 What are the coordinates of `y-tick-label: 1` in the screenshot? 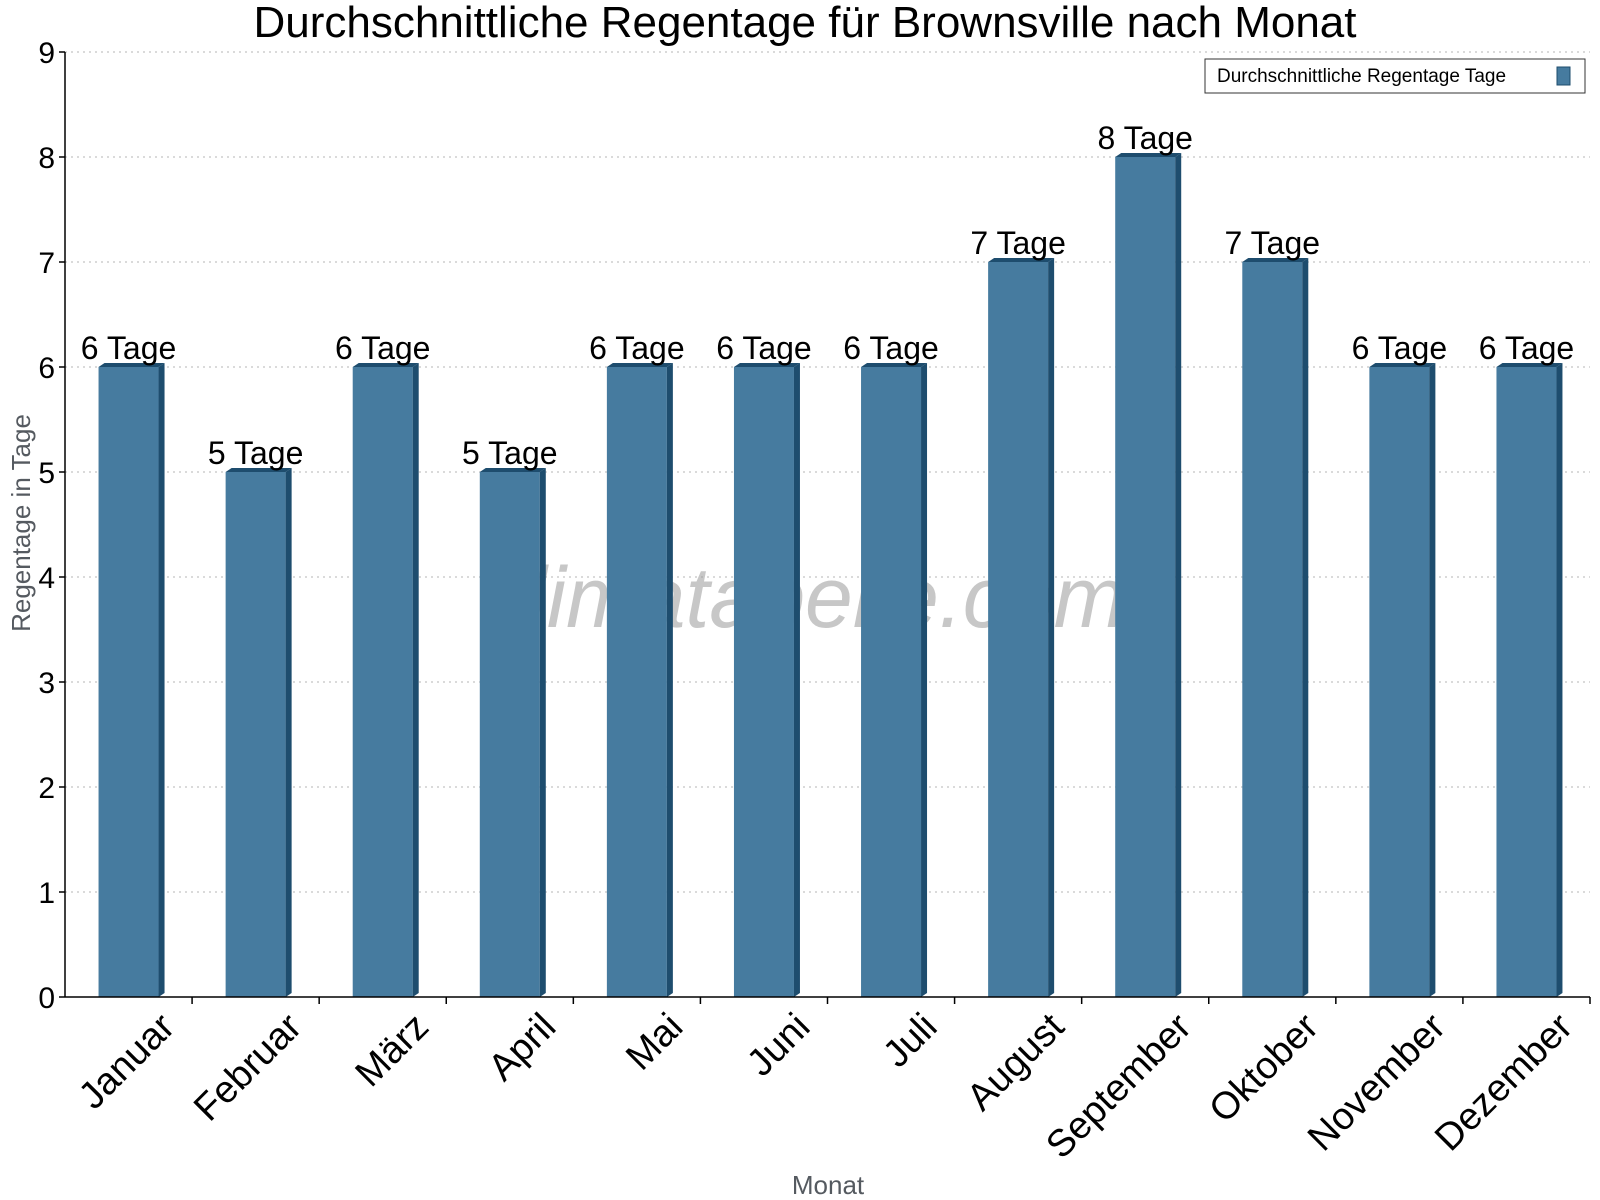 It's located at (46, 893).